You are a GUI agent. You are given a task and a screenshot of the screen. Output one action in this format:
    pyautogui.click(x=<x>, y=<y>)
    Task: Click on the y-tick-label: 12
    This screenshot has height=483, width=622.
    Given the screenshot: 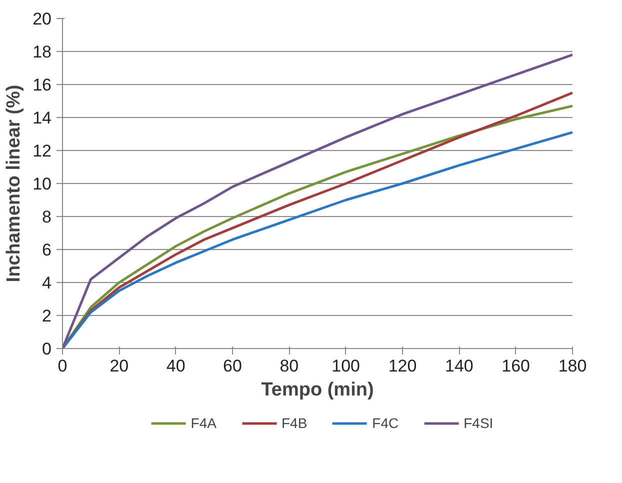 What is the action you would take?
    pyautogui.click(x=42, y=151)
    